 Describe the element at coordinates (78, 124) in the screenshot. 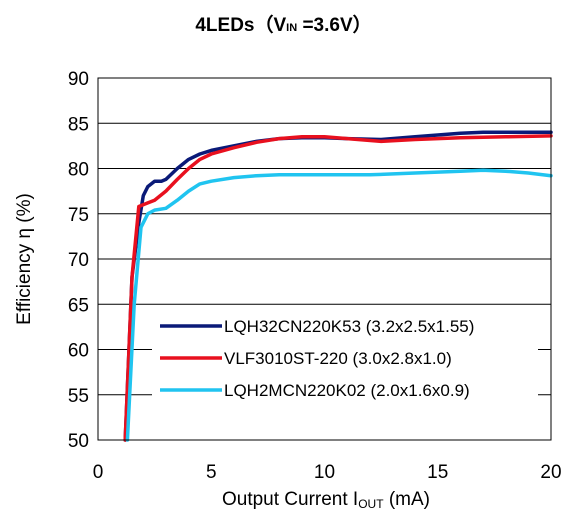

I see `y-tick-label: 85` at that location.